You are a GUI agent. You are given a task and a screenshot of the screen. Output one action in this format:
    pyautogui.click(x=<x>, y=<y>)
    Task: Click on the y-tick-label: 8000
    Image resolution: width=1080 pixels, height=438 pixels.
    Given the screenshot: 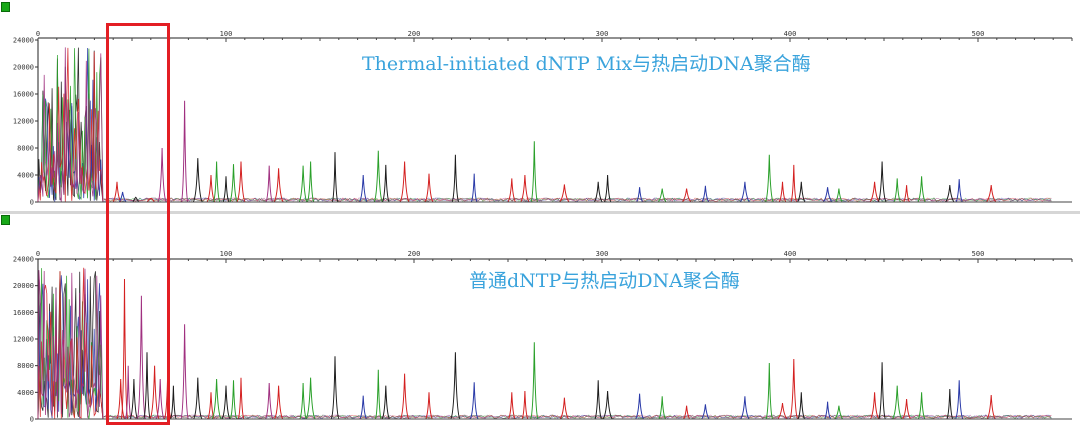 What is the action you would take?
    pyautogui.click(x=25, y=149)
    